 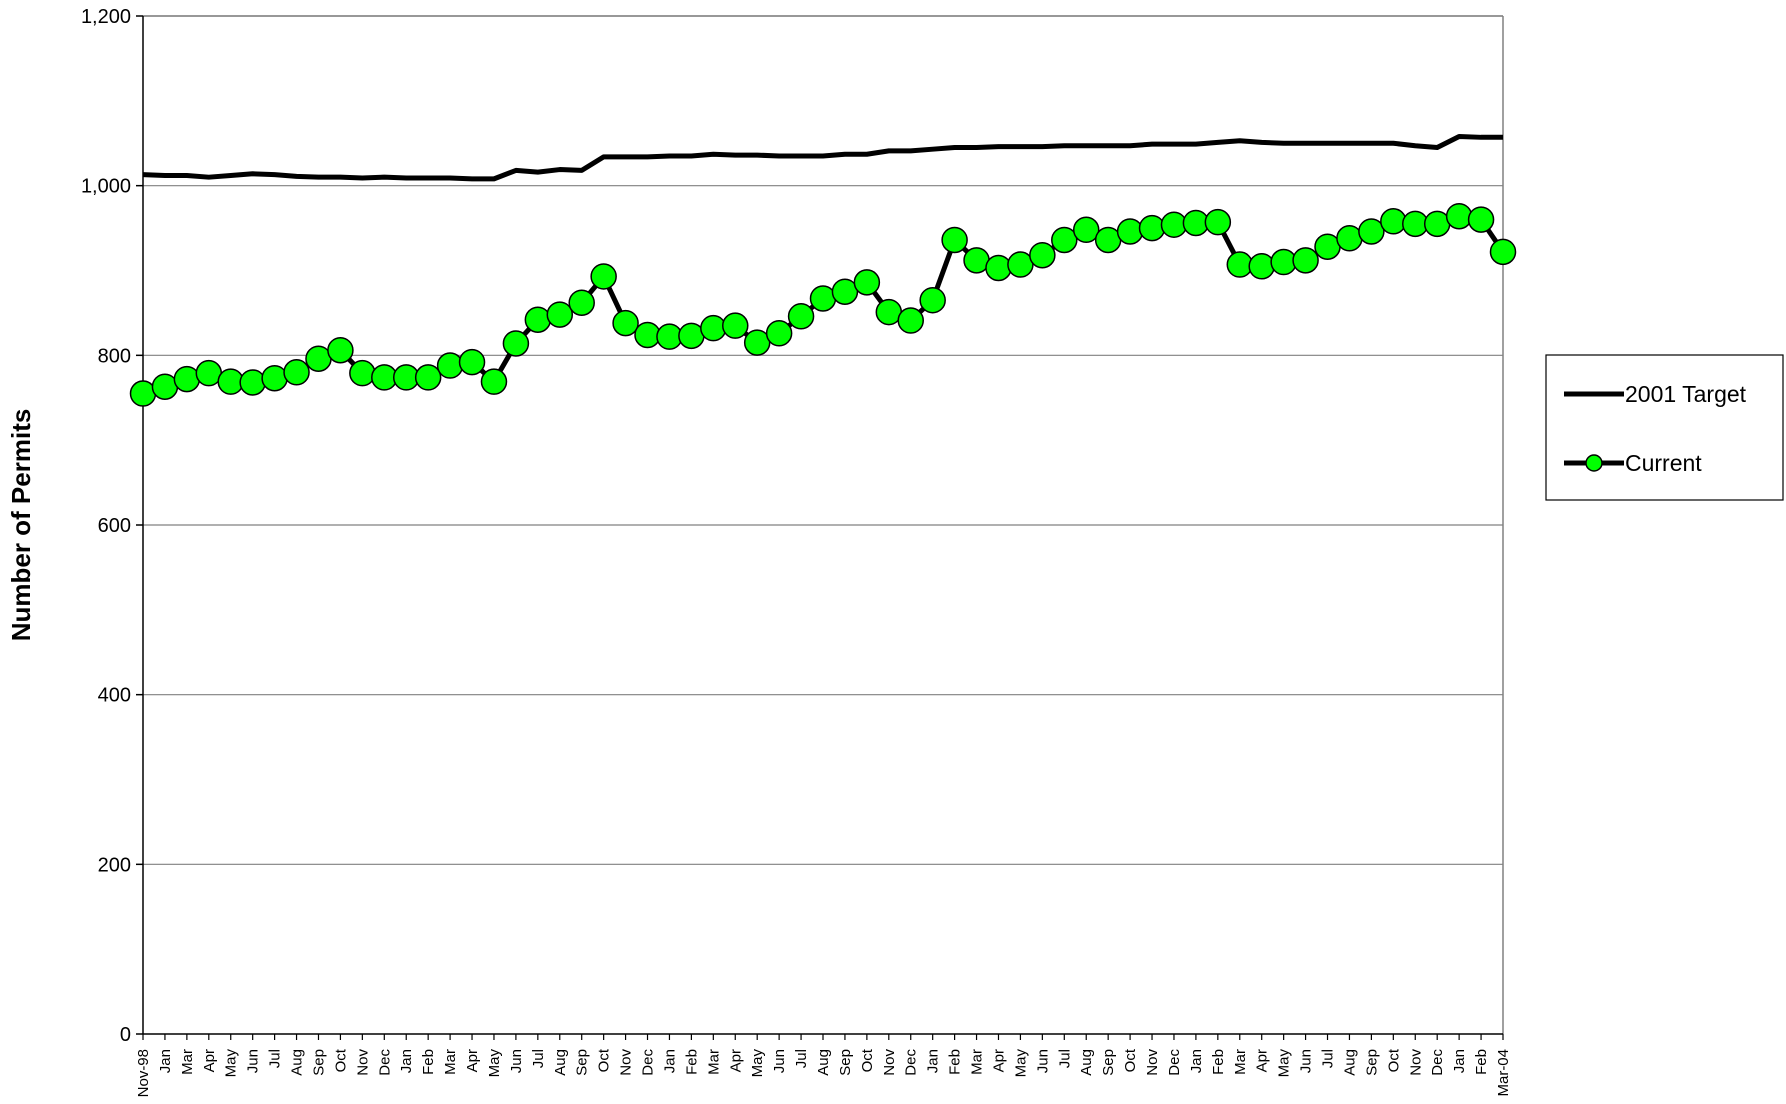 I want to click on y-tick-label: 1,200, so click(x=106, y=17).